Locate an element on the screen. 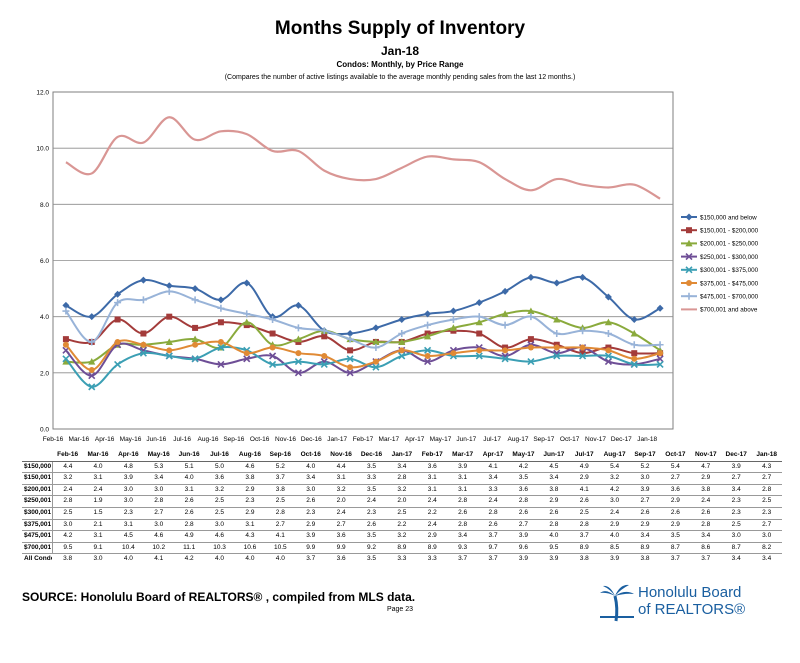 The height and width of the screenshot is (663, 800). legend-label: $200,001 - $250,000 is located at coordinates (729, 244).